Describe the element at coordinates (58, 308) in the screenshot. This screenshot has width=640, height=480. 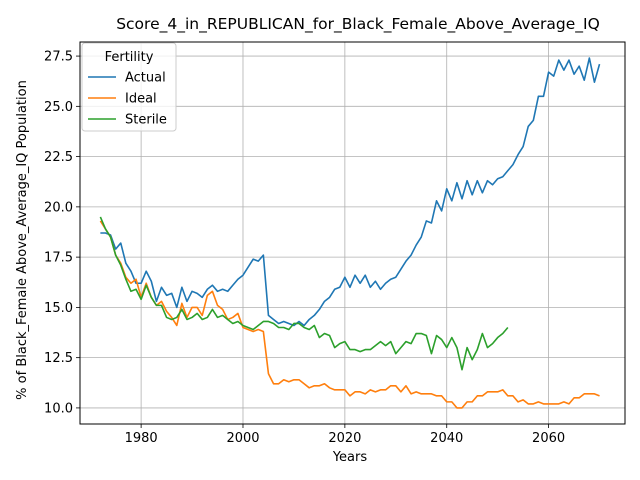
I see `y-tick-label: 15.0` at that location.